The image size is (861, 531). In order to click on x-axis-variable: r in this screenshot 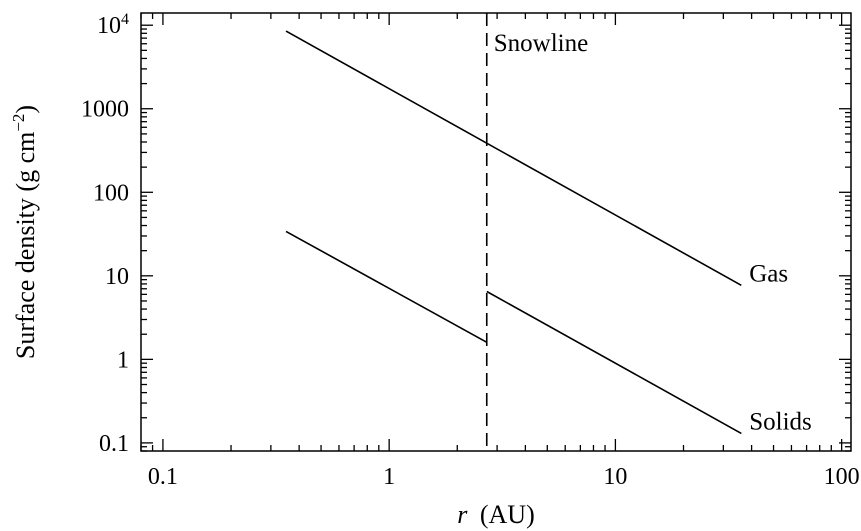, I will do `click(462, 514)`.